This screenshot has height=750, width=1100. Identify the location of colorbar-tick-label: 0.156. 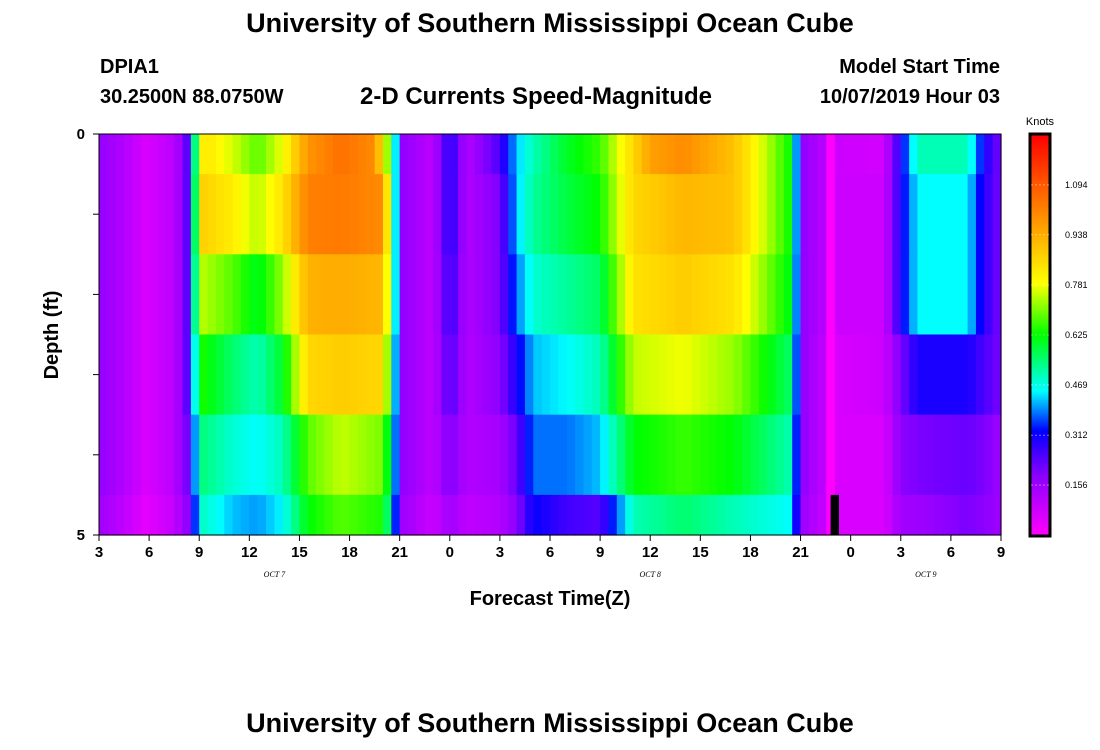
(1076, 485).